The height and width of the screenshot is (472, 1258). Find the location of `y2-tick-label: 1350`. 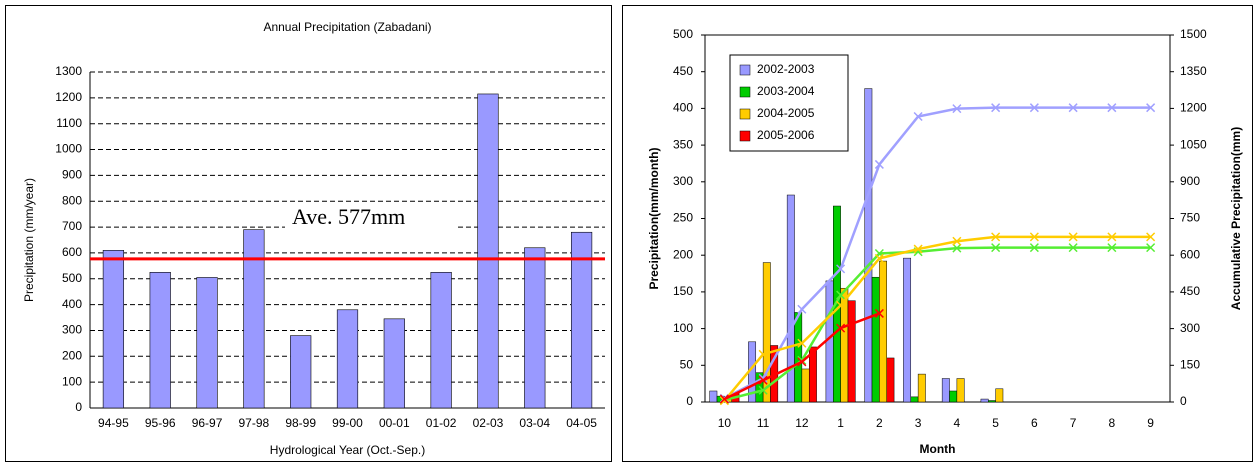

y2-tick-label: 1350 is located at coordinates (1193, 71).